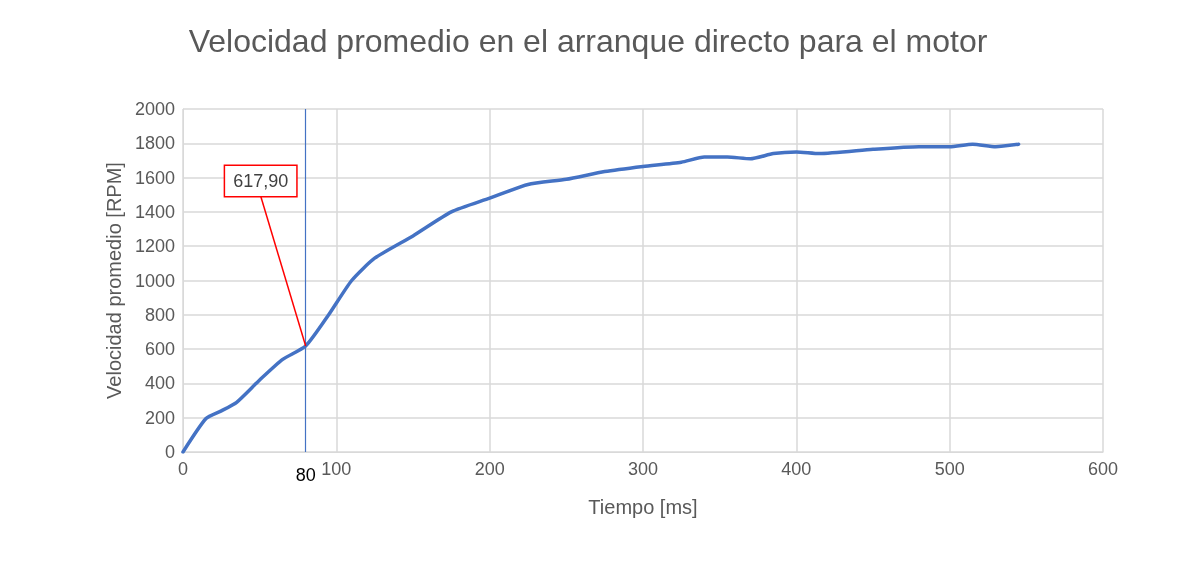 Image resolution: width=1178 pixels, height=579 pixels. Describe the element at coordinates (643, 507) in the screenshot. I see `x-axis-title: Tiempo [ms]` at that location.